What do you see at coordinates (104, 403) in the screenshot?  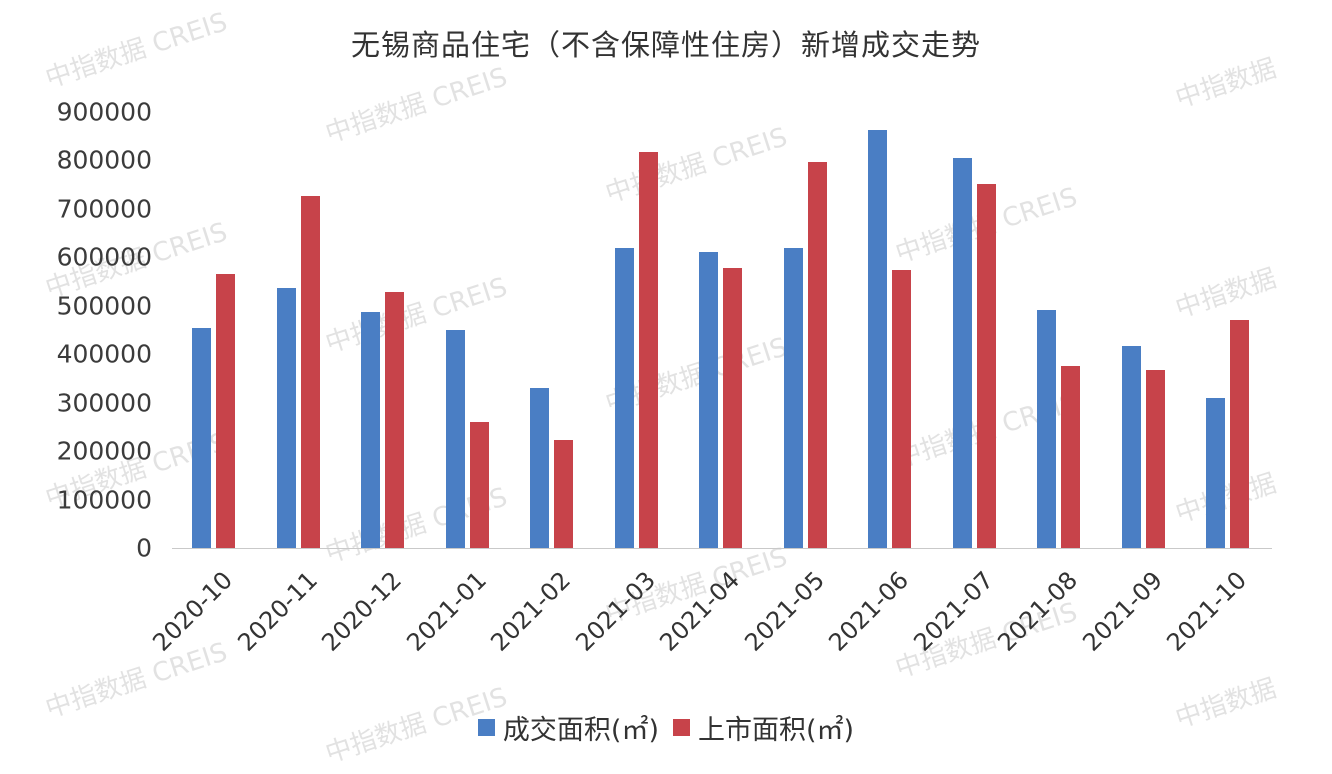 I see `y-tick-label: 300000` at bounding box center [104, 403].